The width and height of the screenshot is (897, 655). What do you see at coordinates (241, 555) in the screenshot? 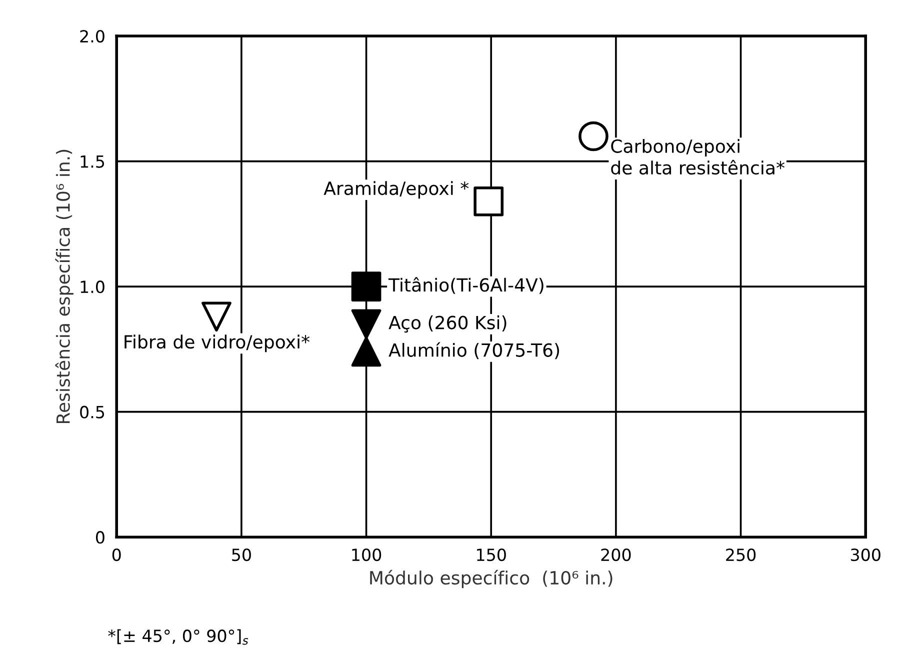
I see `x-tick-label: 50` at bounding box center [241, 555].